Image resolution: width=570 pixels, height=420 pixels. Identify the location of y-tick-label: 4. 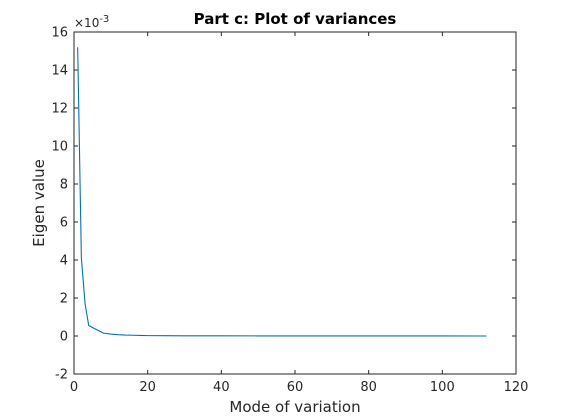
(64, 261).